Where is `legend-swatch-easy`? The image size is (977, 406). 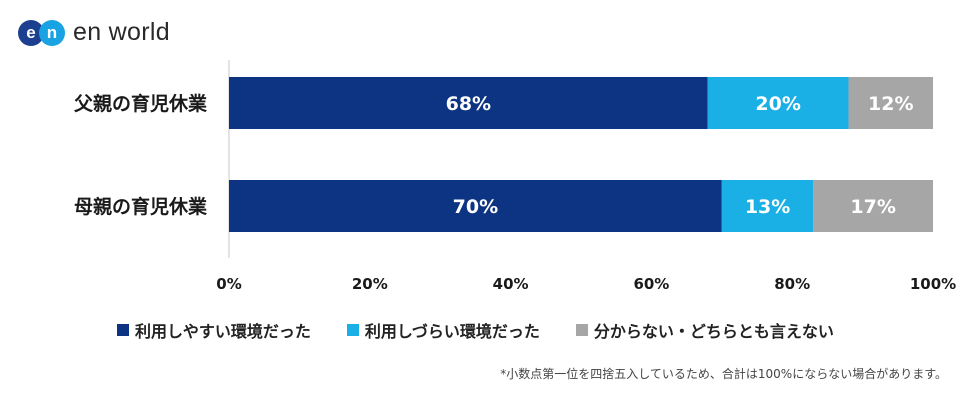
legend-swatch-easy is located at coordinates (123, 330).